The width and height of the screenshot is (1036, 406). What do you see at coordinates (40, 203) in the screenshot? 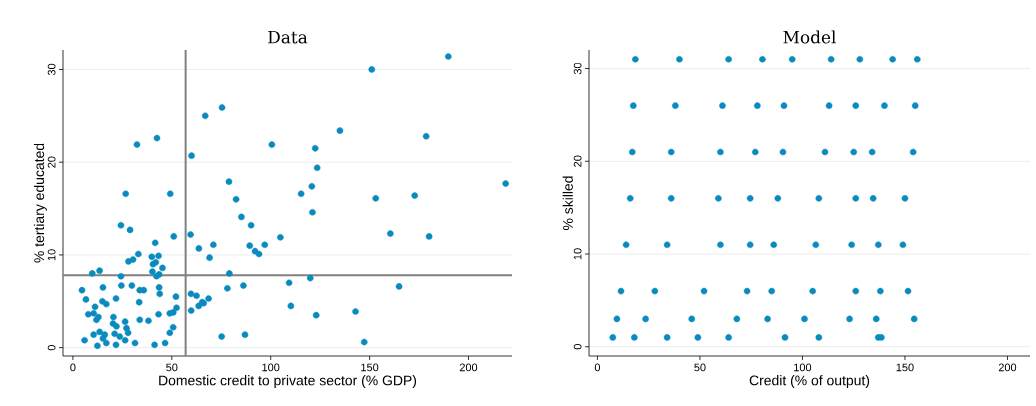
I see `y-axis-title: % tertiary educated` at bounding box center [40, 203].